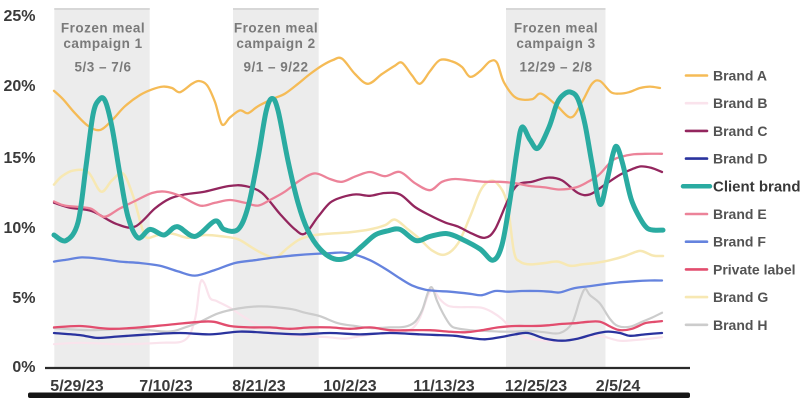  I want to click on svg-text: 5%, so click(23, 298).